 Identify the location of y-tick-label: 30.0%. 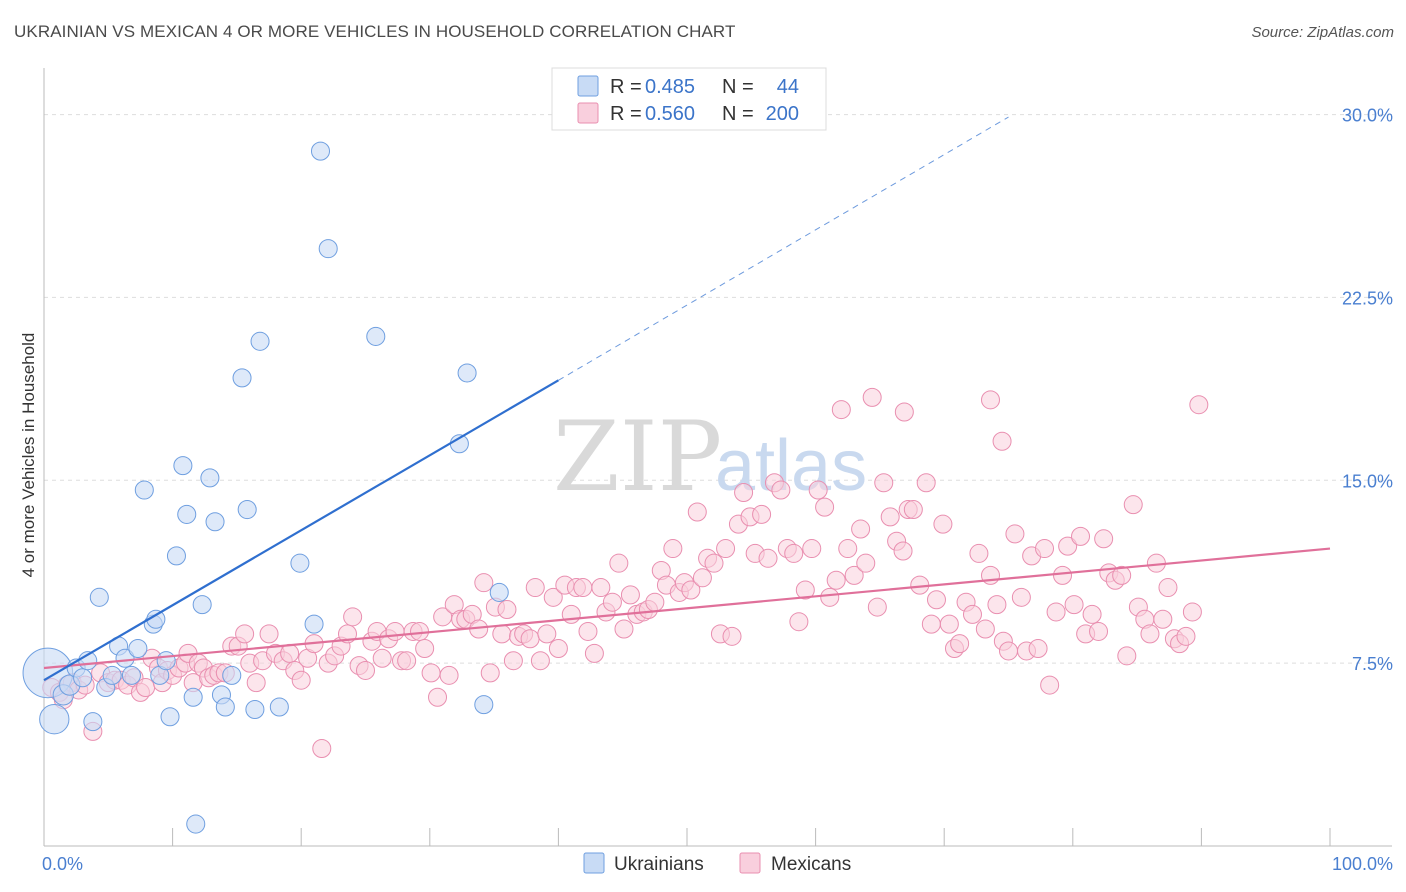
(1367, 116).